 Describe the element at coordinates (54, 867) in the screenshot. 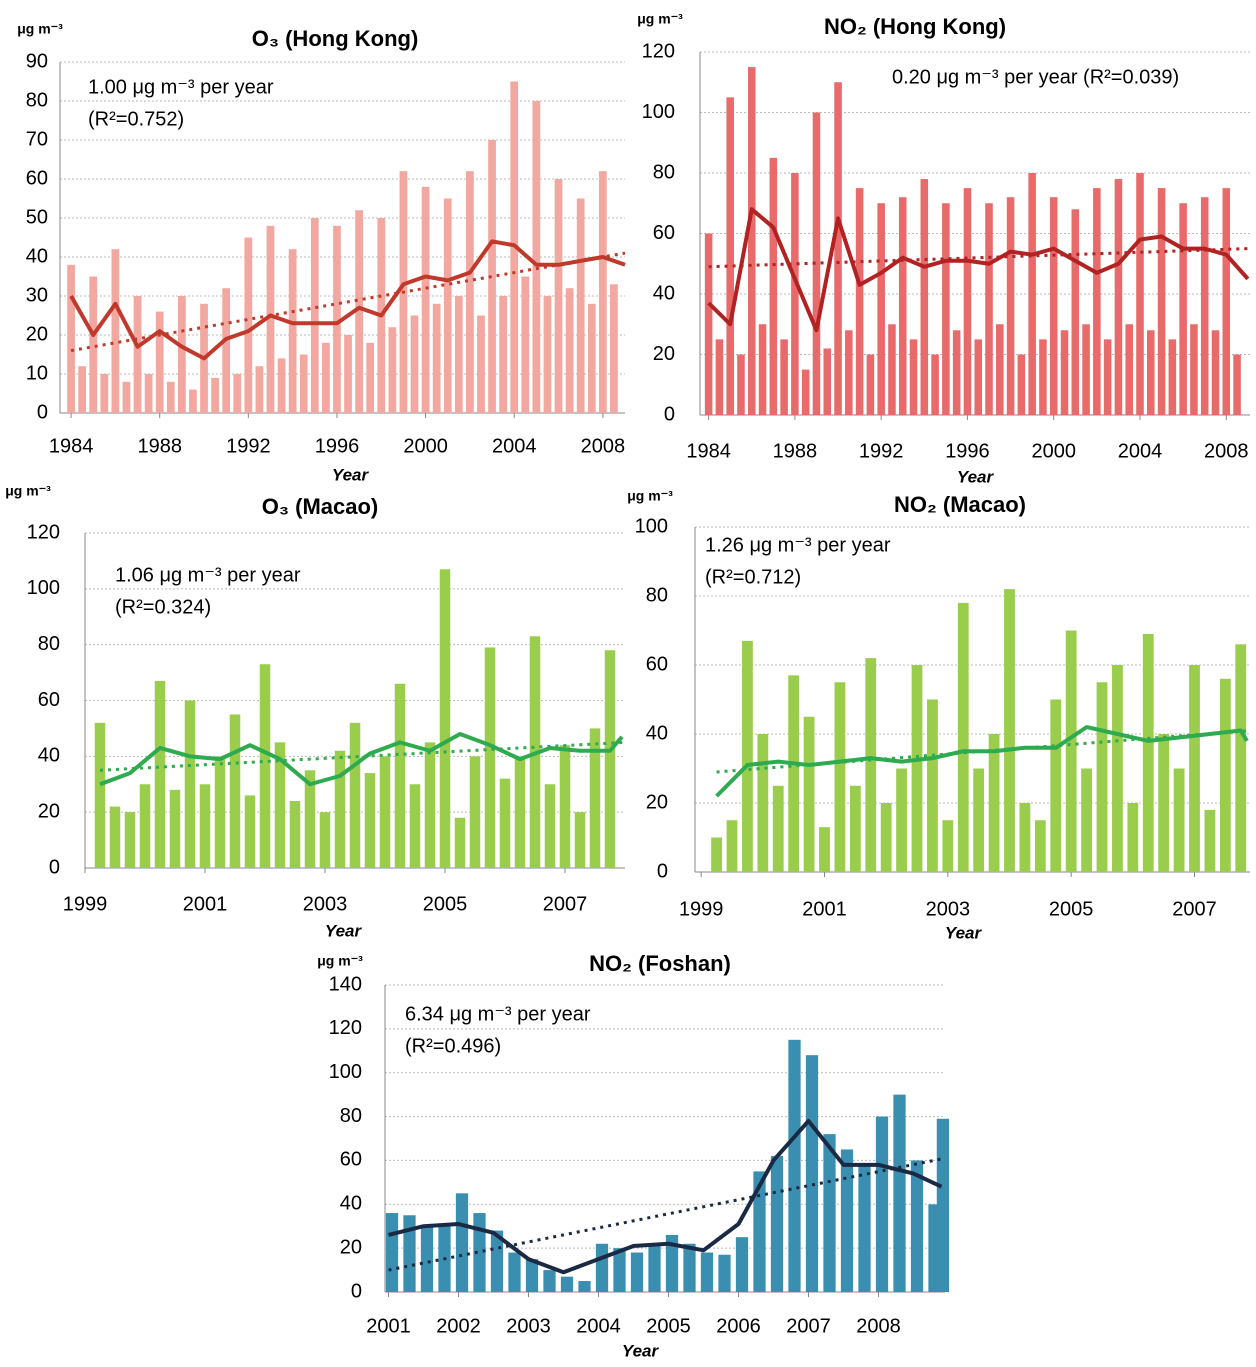

I see `y-tick-label: 0` at that location.